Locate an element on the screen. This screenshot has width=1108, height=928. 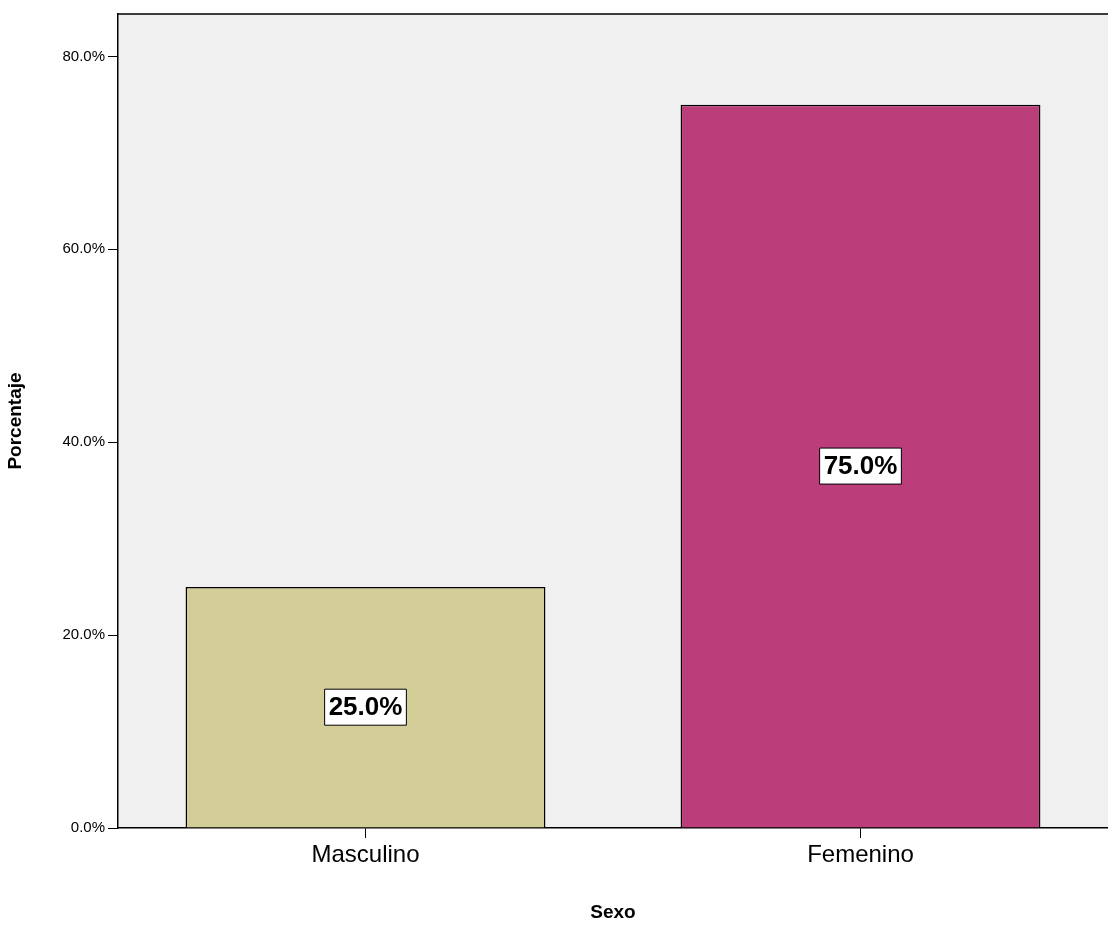
y-tick-label: 0.0% is located at coordinates (87, 827).